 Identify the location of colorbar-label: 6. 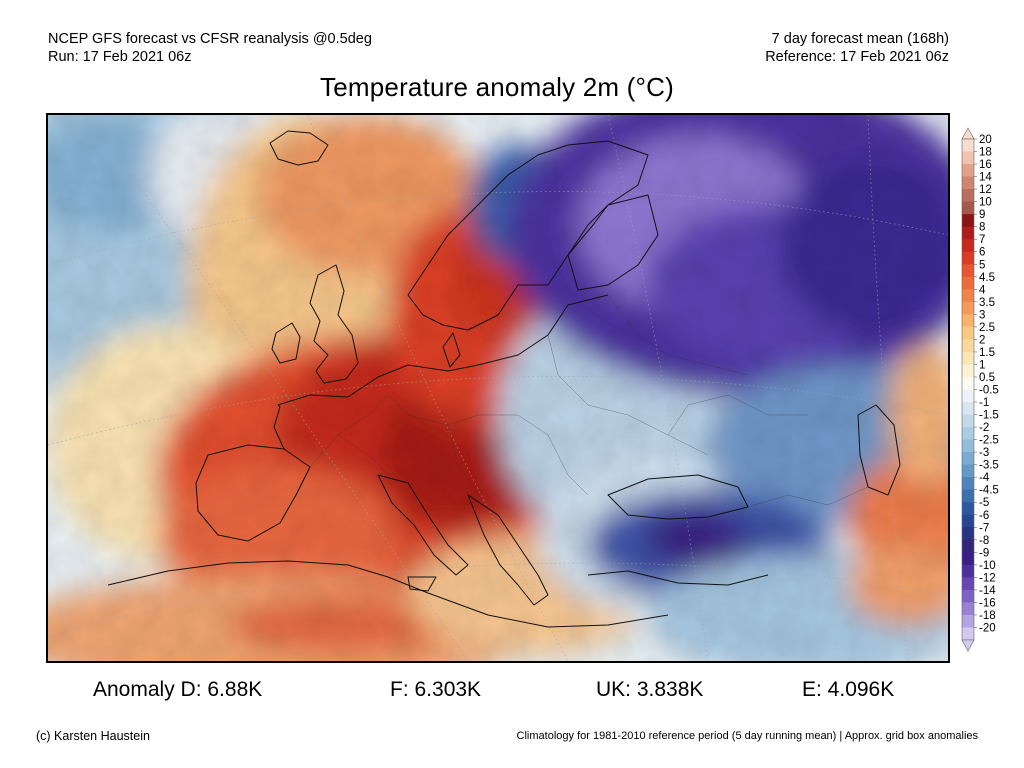
(982, 253).